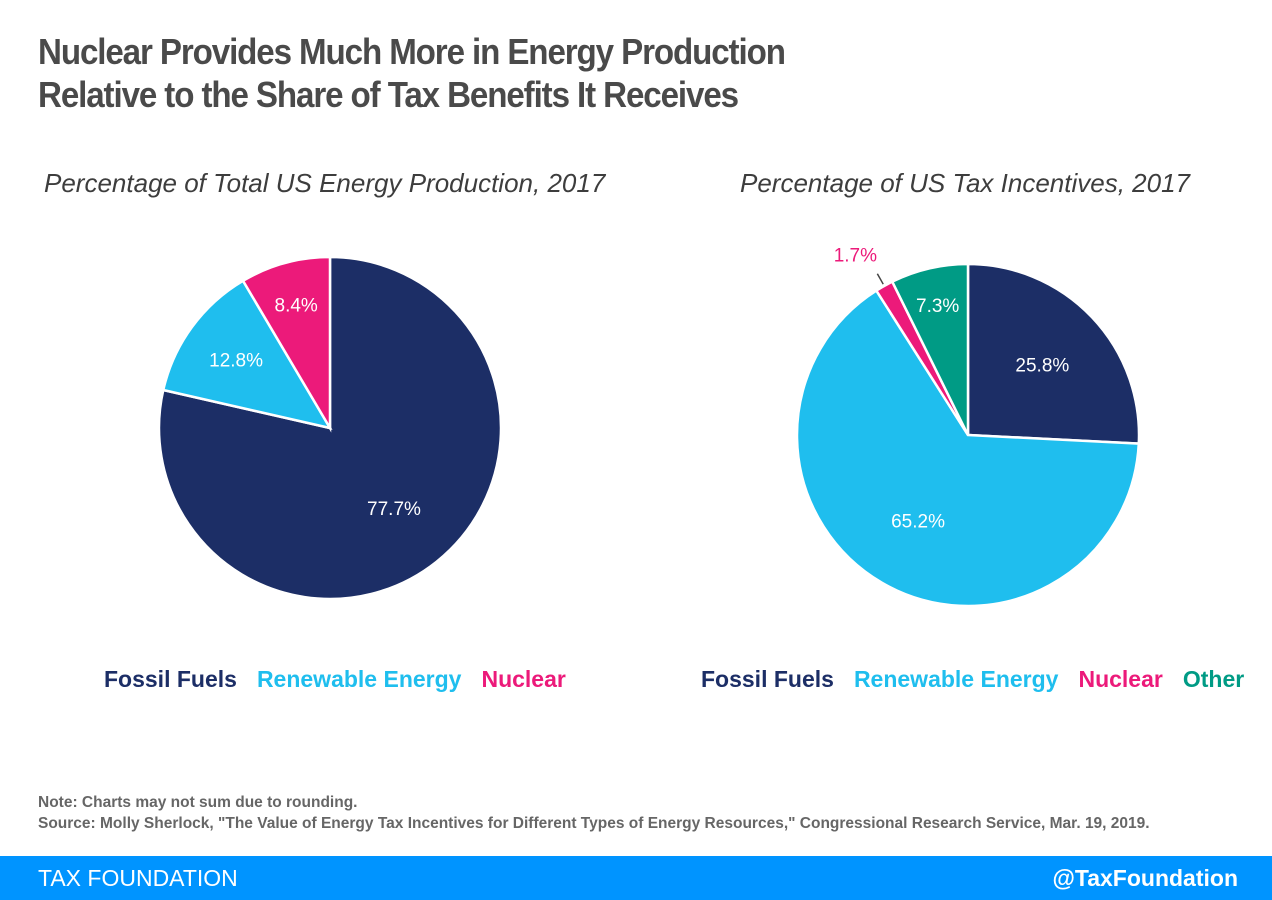 This screenshot has height=900, width=1272. Describe the element at coordinates (965, 183) in the screenshot. I see `right-chart-subtitle: Percentage of US Tax Incentives, 2017` at that location.